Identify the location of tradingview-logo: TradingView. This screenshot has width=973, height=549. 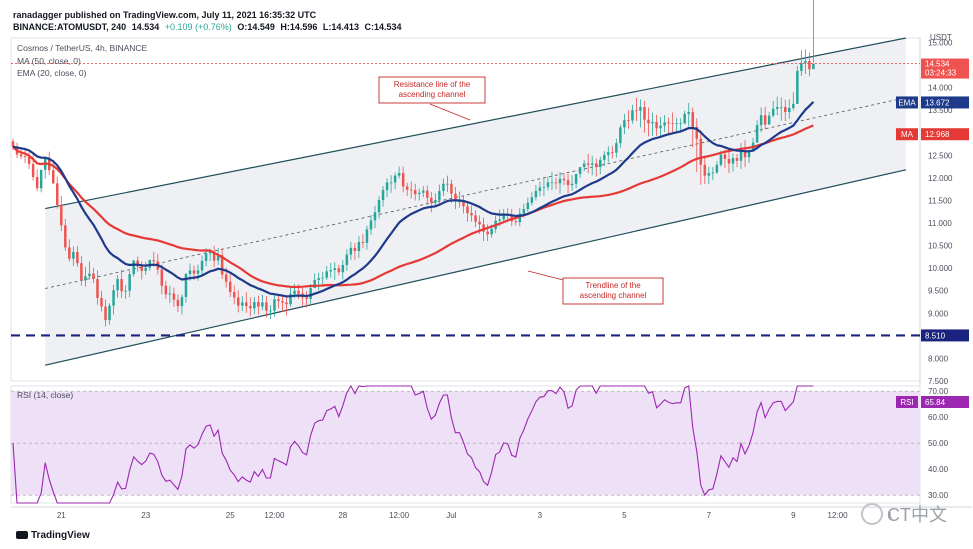
(53, 535).